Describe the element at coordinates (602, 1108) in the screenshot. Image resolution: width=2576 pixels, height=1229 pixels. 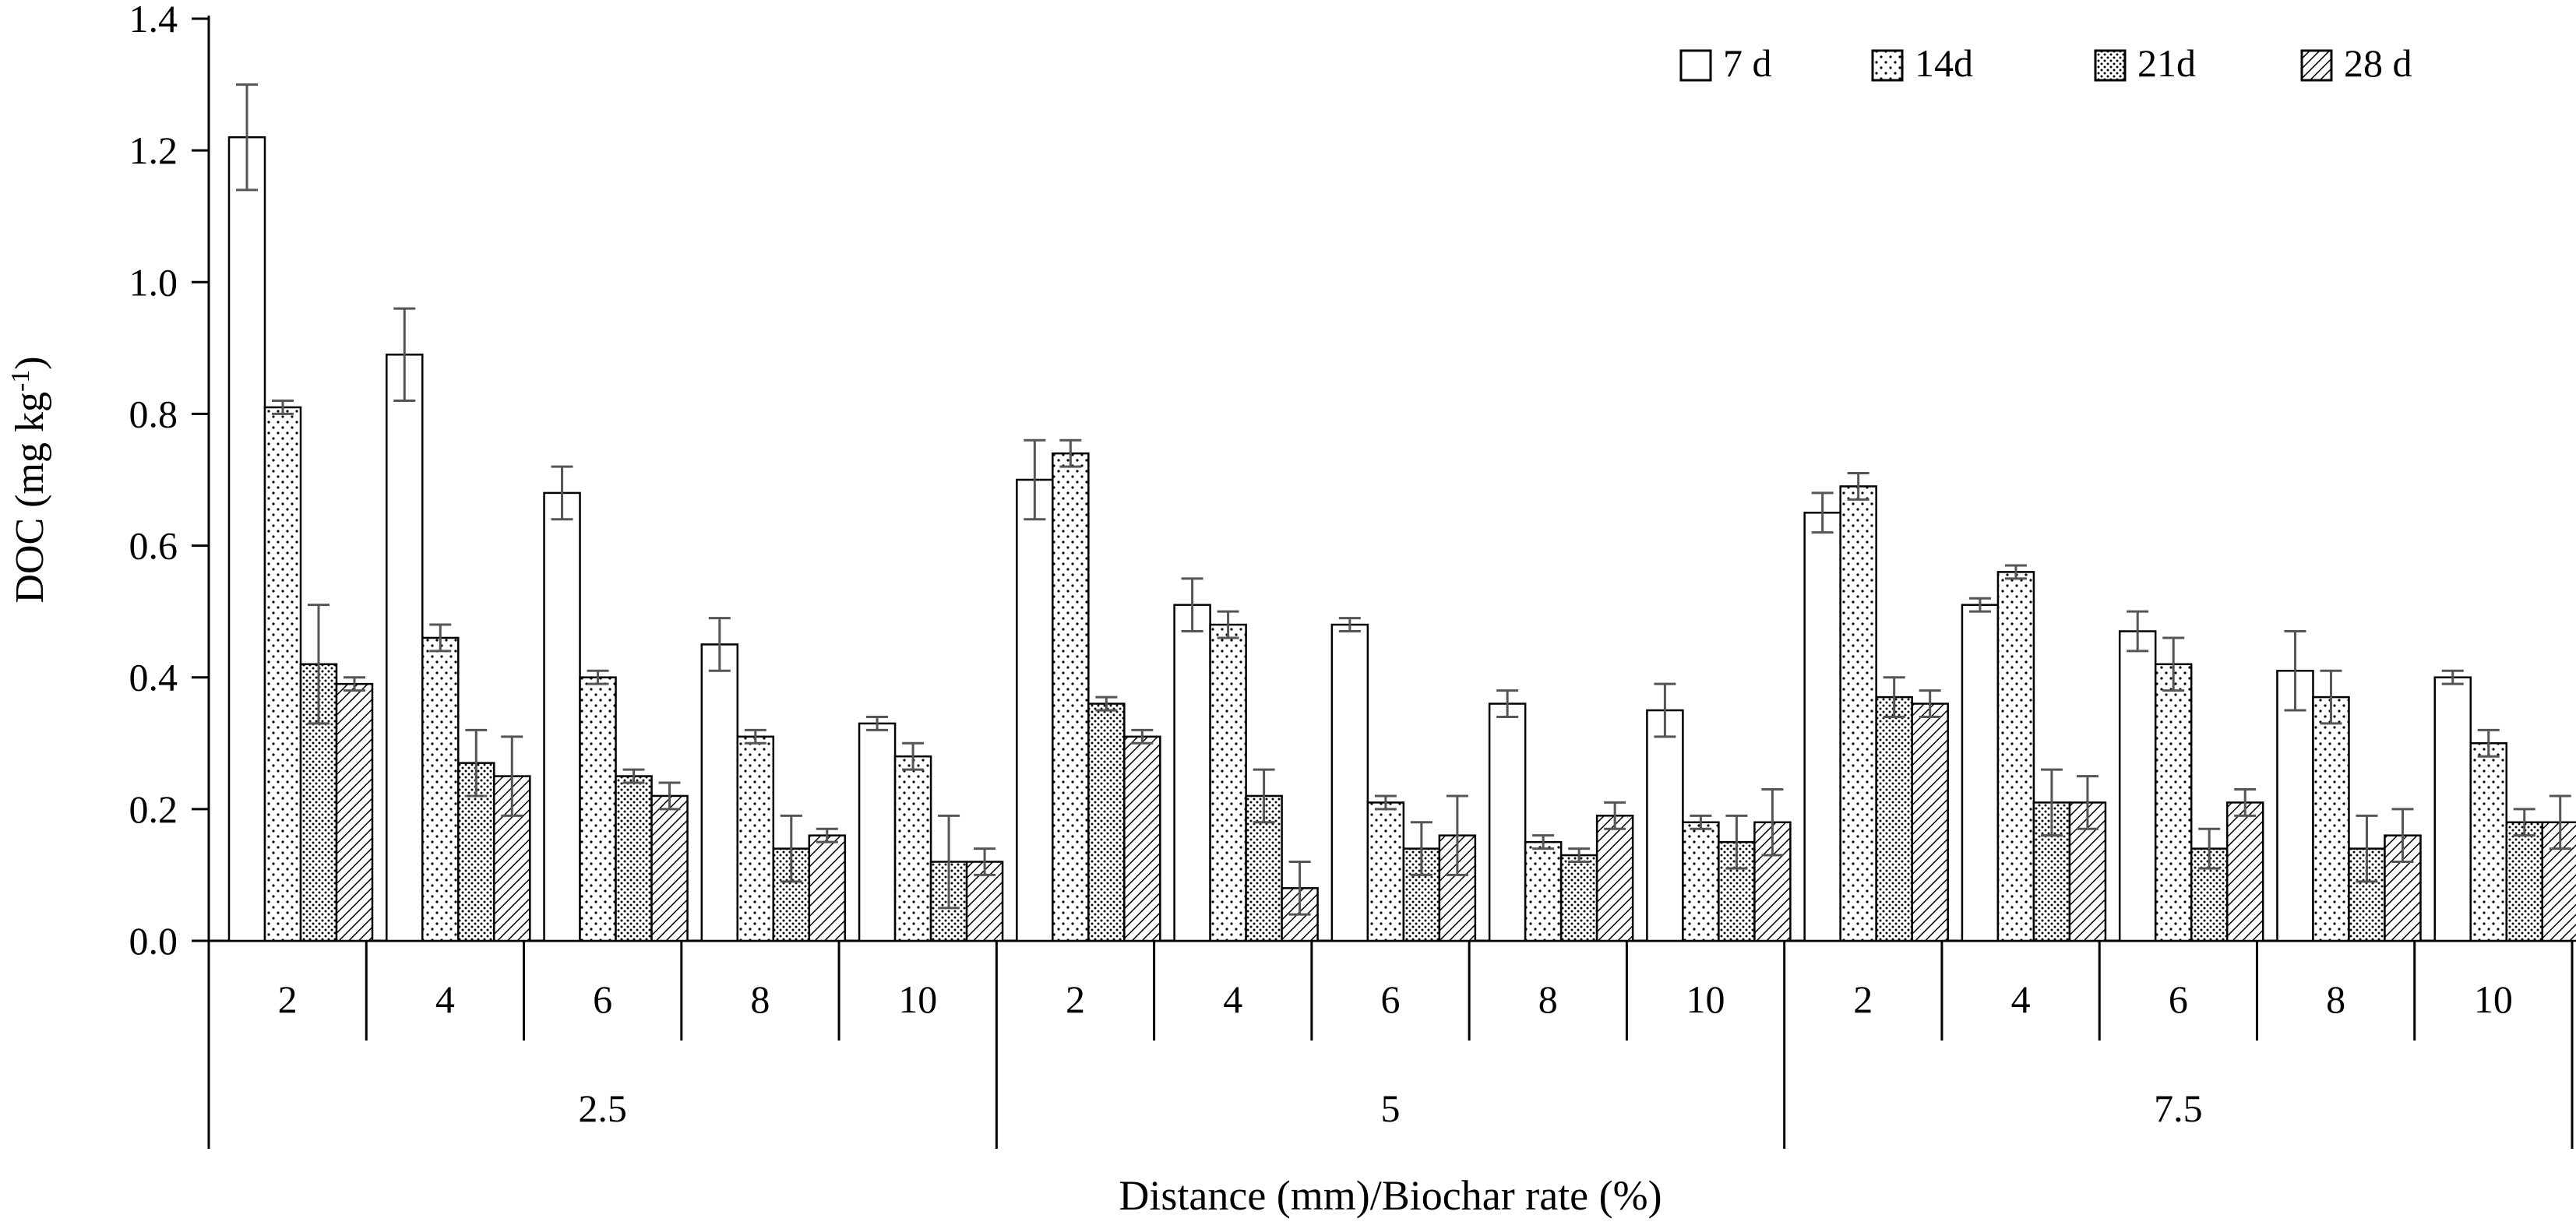
I see `group-label: 2.5` at that location.